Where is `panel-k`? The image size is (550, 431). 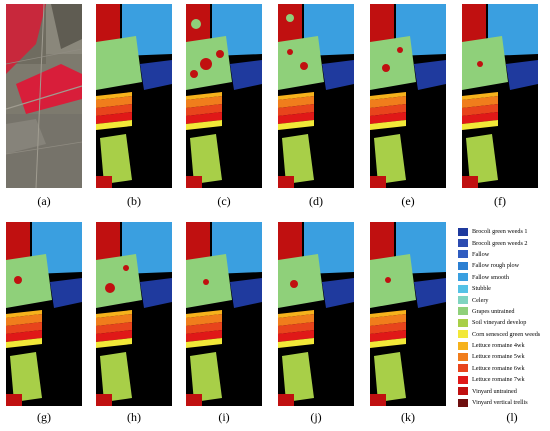 panel-k is located at coordinates (408, 314).